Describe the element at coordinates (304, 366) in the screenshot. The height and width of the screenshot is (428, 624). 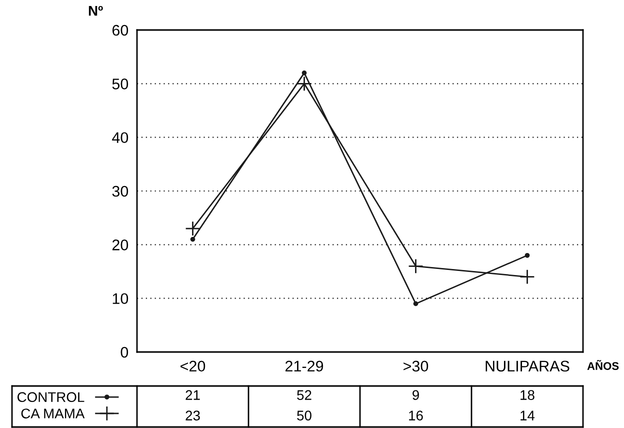
I see `x-tick-label: 21-29` at that location.